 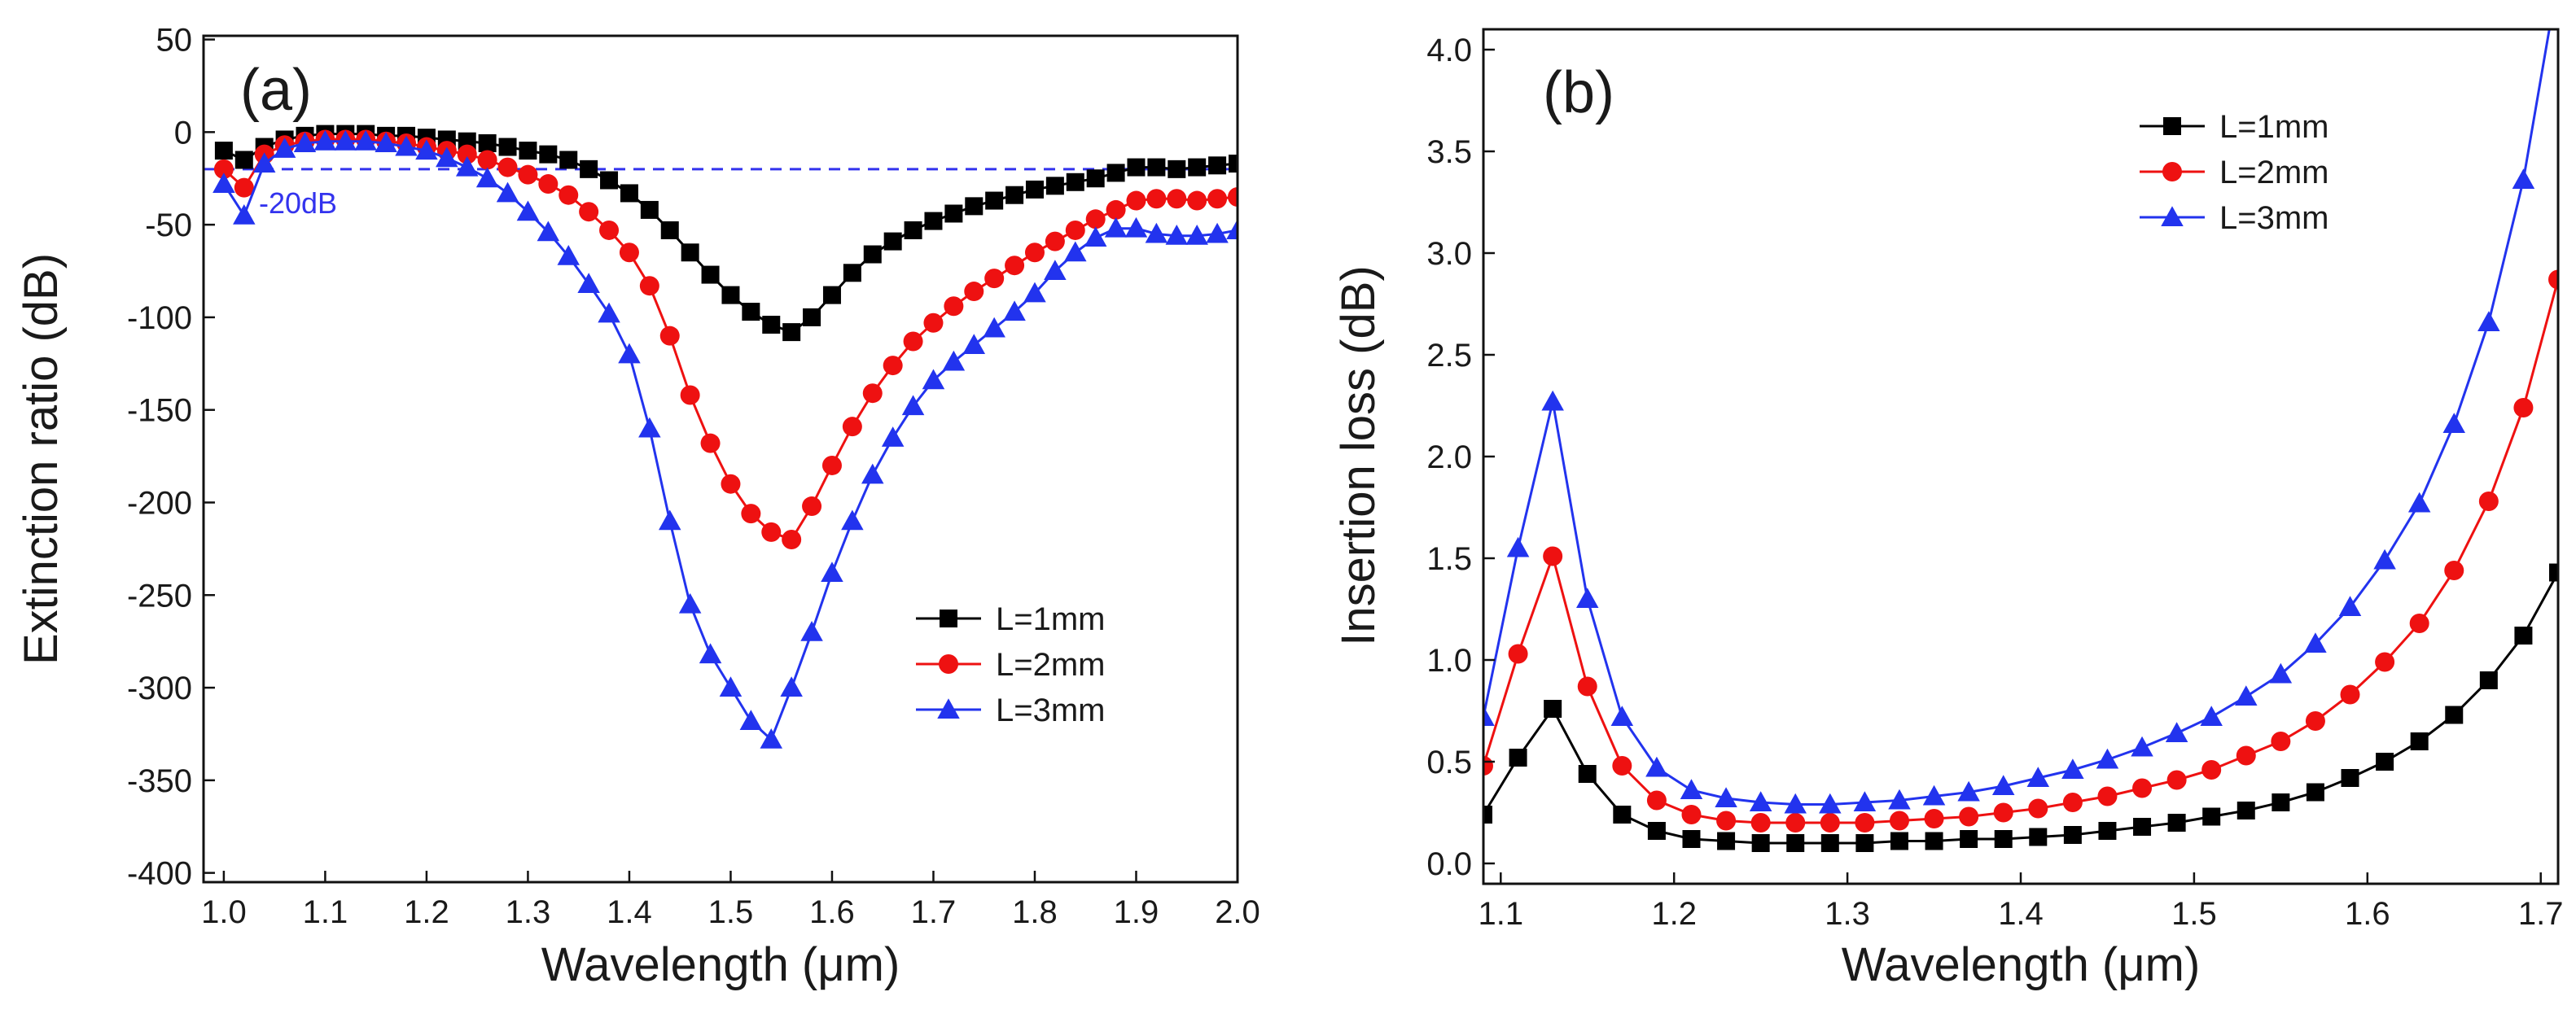 I want to click on legend-entry: L=3mm, so click(x=1051, y=710).